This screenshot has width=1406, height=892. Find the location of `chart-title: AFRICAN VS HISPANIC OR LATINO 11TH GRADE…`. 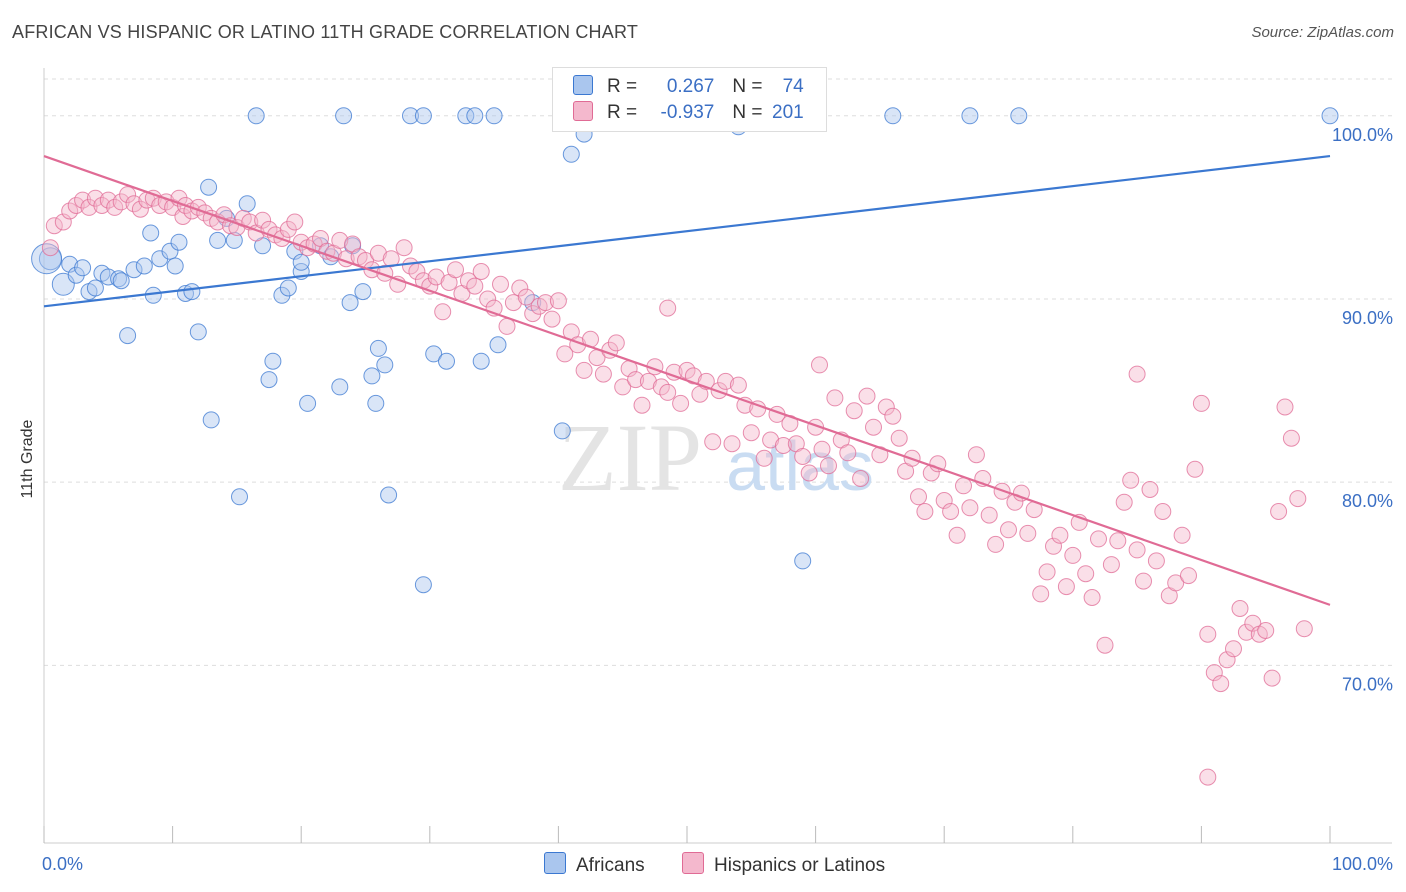

chart-title: AFRICAN VS HISPANIC OR LATINO 11TH GRADE… is located at coordinates (325, 32).